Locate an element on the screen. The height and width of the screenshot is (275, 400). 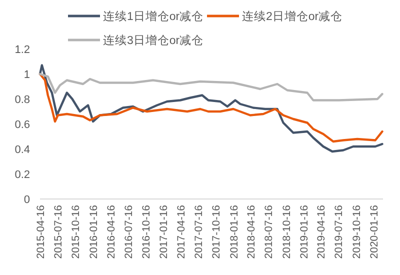
x-tick-label: 2015-07-16 is located at coordinates (58, 231).